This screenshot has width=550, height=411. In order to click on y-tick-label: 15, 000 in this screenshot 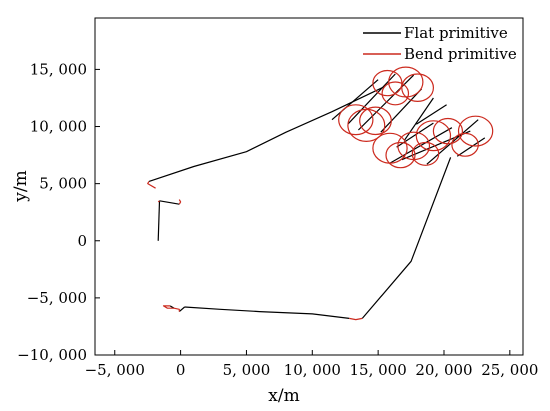, I will do `click(58, 69)`.